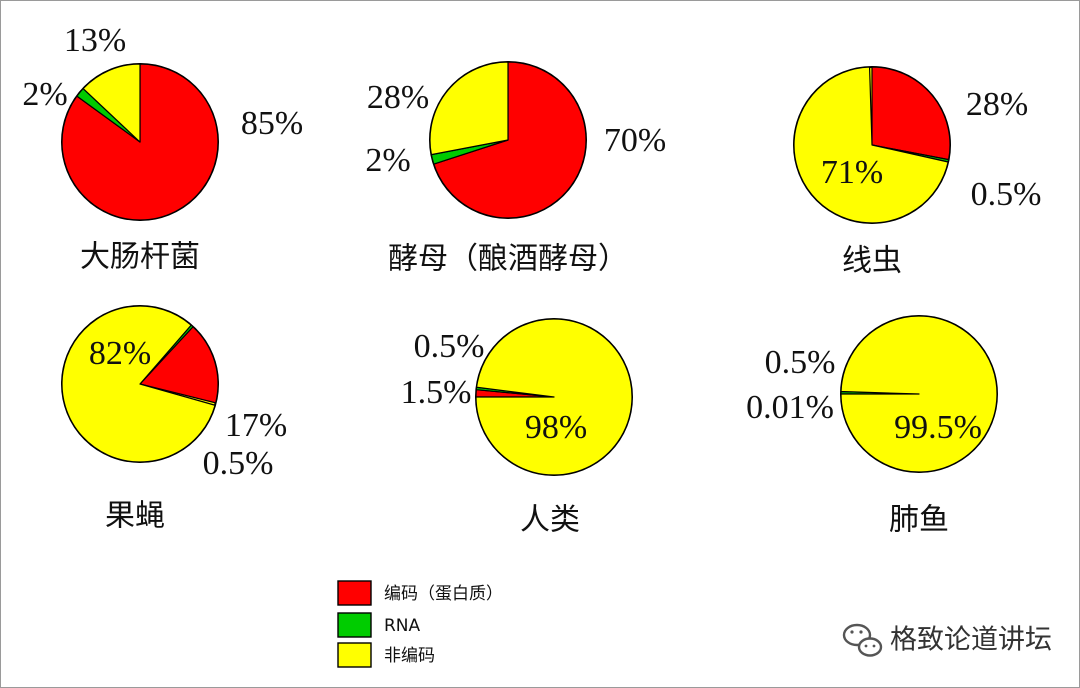 The width and height of the screenshot is (1080, 688). Describe the element at coordinates (443, 594) in the screenshot. I see `legend-label-coding: 编码（蛋白质）` at that location.